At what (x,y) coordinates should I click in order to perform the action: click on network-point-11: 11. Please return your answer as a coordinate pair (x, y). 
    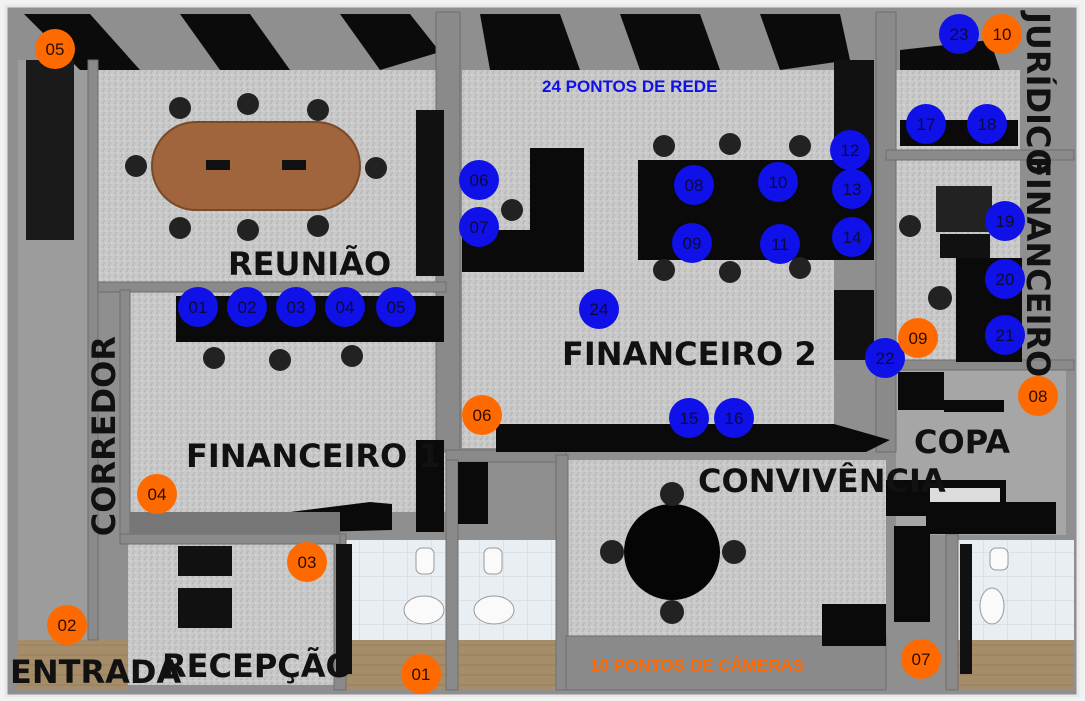
    Looking at the image, I should click on (780, 244).